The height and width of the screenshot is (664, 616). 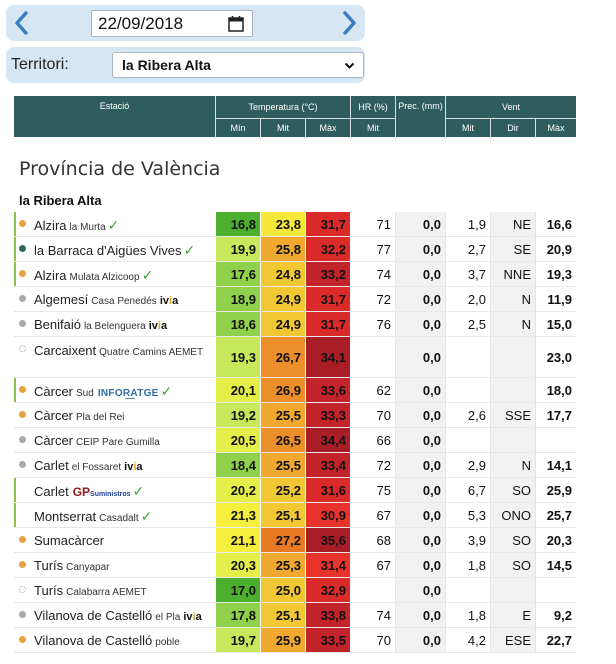 I want to click on station-name-text: Turís, so click(x=49, y=565).